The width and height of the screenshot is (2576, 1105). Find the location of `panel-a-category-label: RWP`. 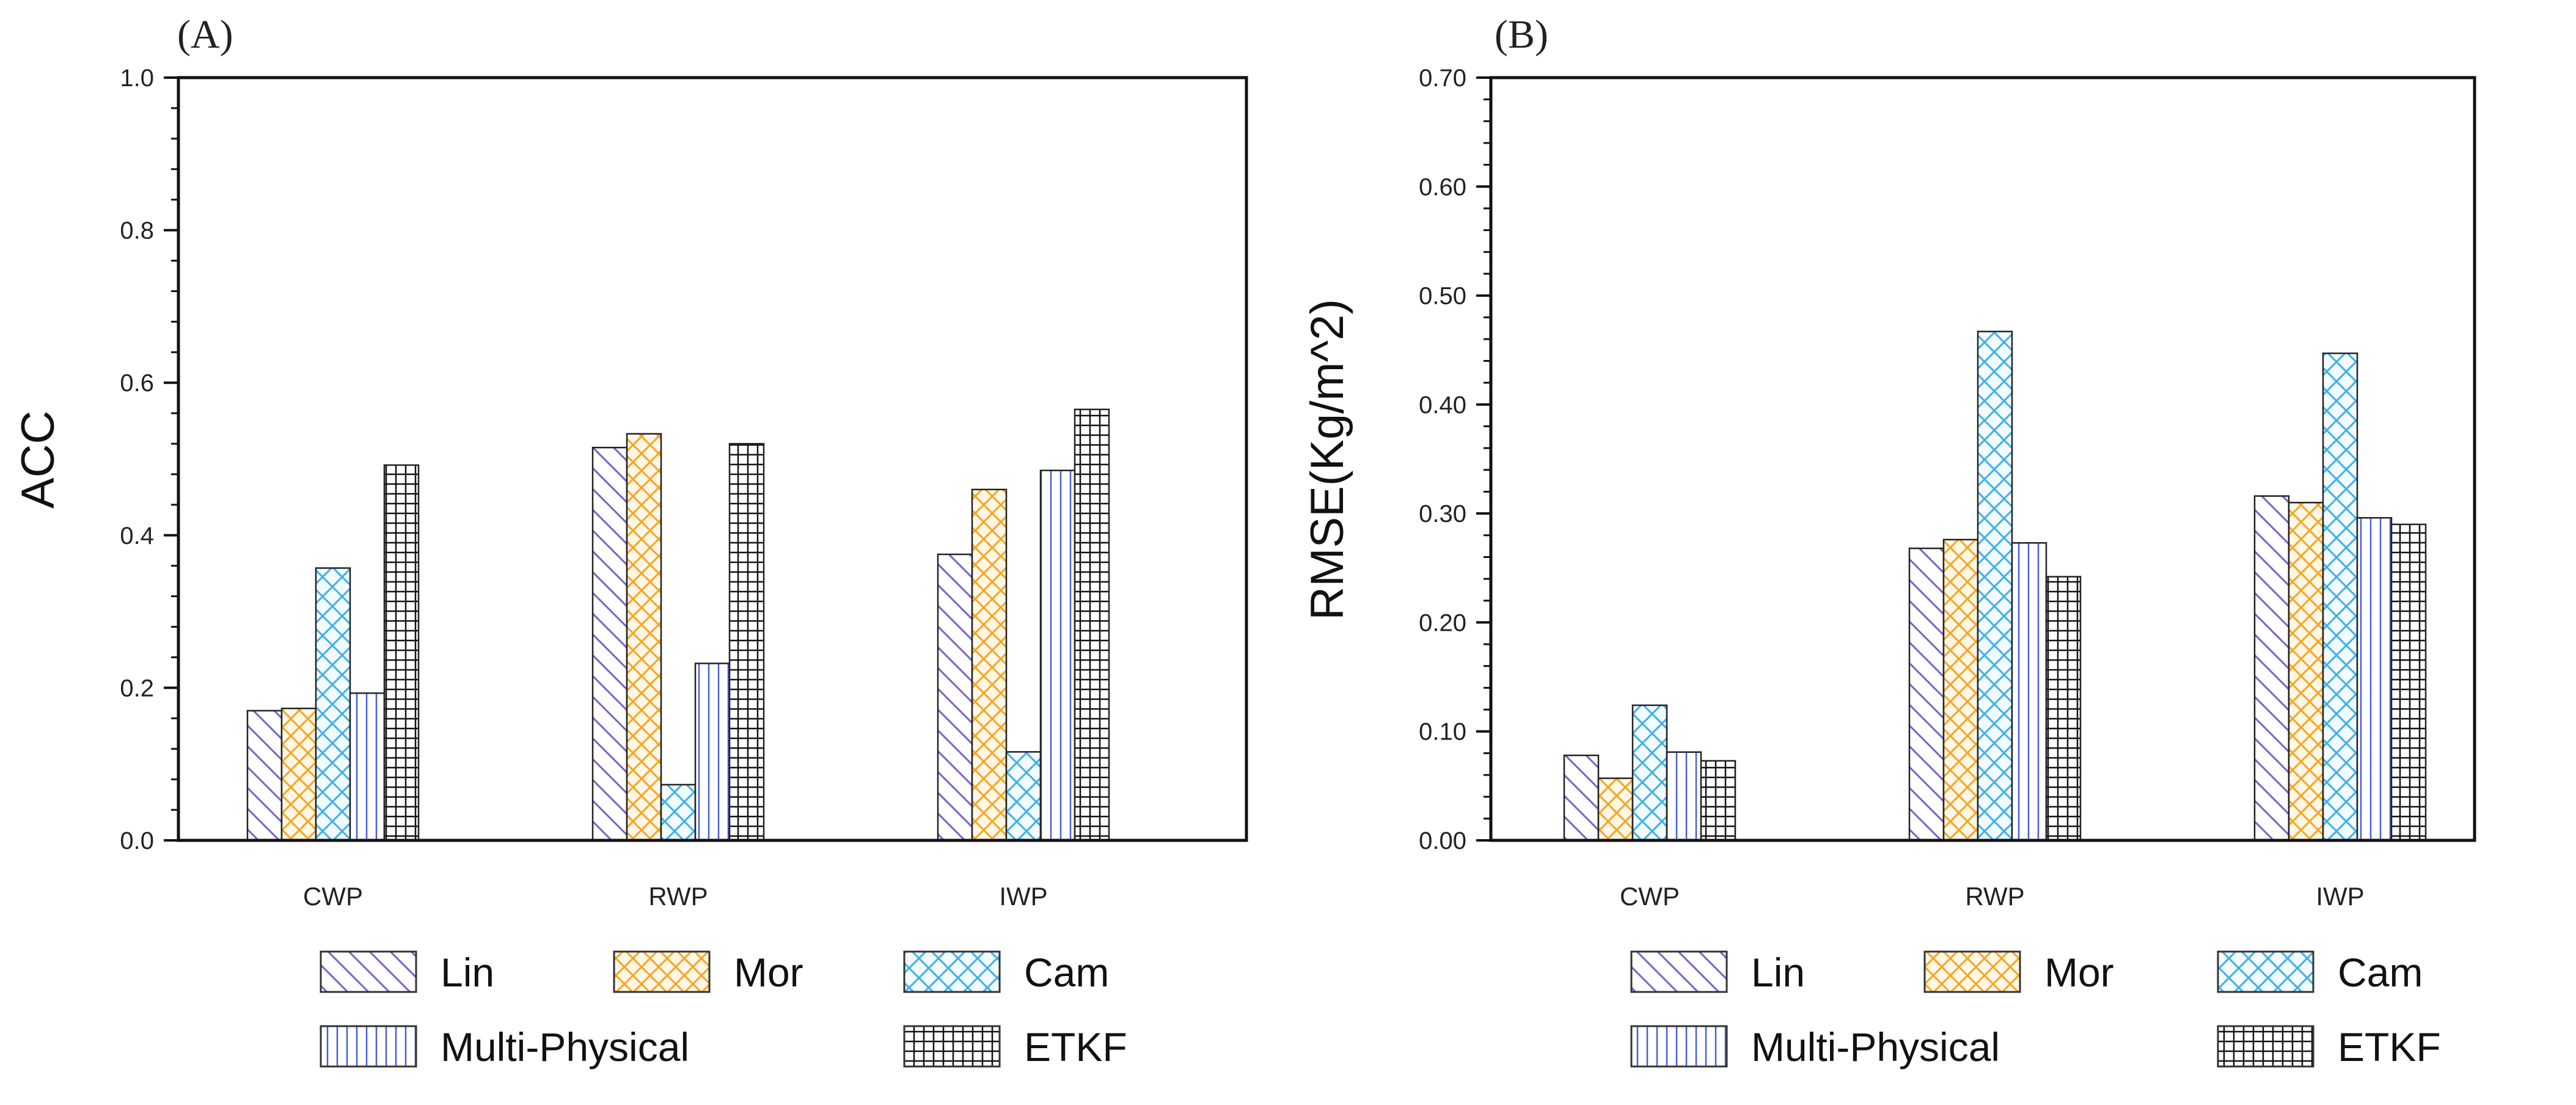

panel-a-category-label: RWP is located at coordinates (678, 896).